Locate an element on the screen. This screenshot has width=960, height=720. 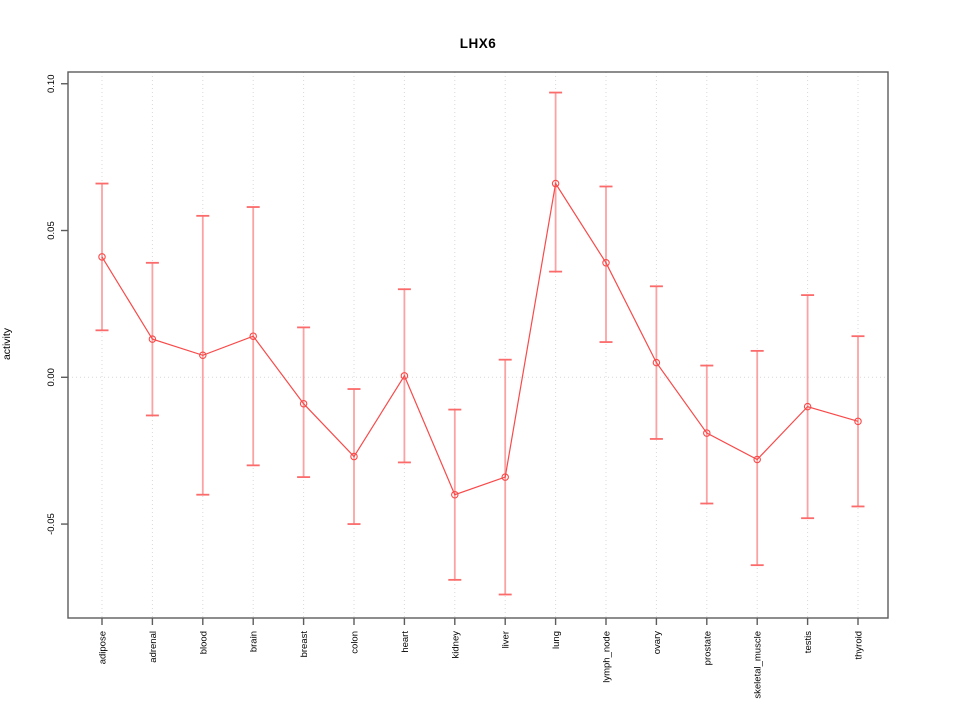
x-tick-label: lung is located at coordinates (556, 640).